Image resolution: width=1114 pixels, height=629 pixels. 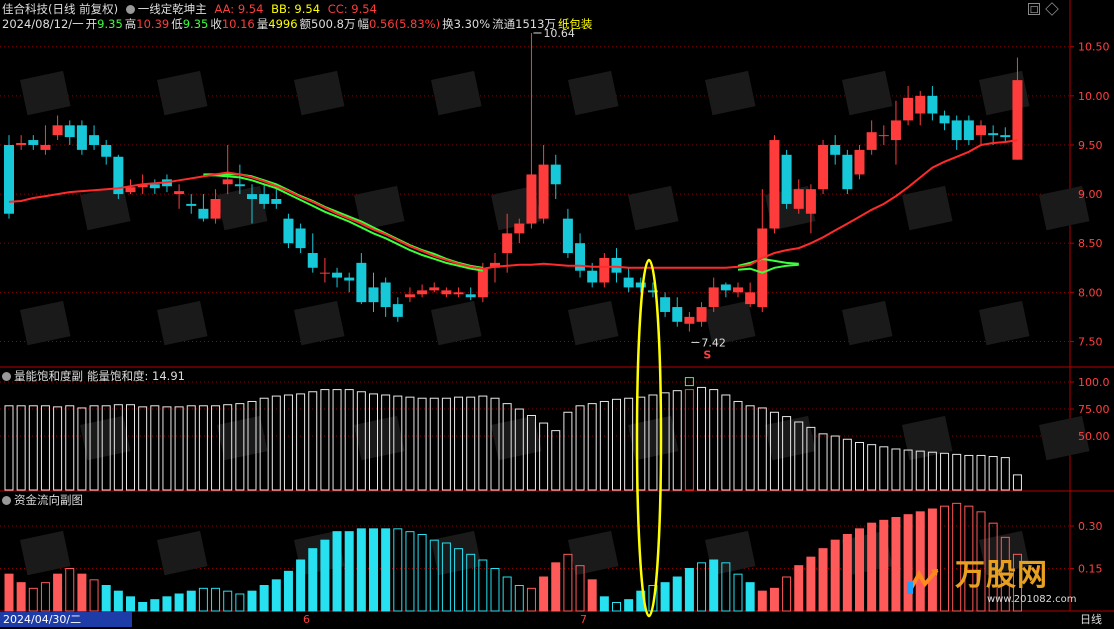 I want to click on sector-value: 纸包装, so click(x=575, y=24).